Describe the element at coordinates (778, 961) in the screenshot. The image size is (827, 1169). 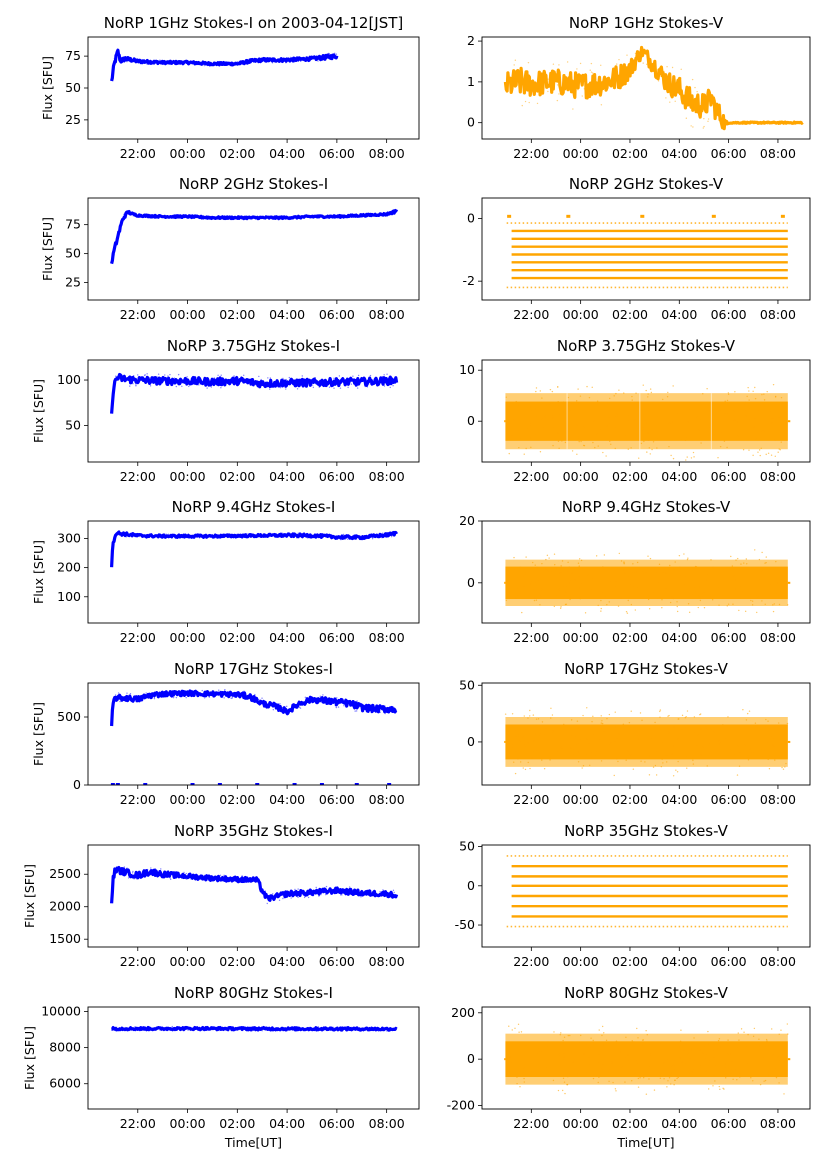
I see `x-tick-label: 08:00` at that location.